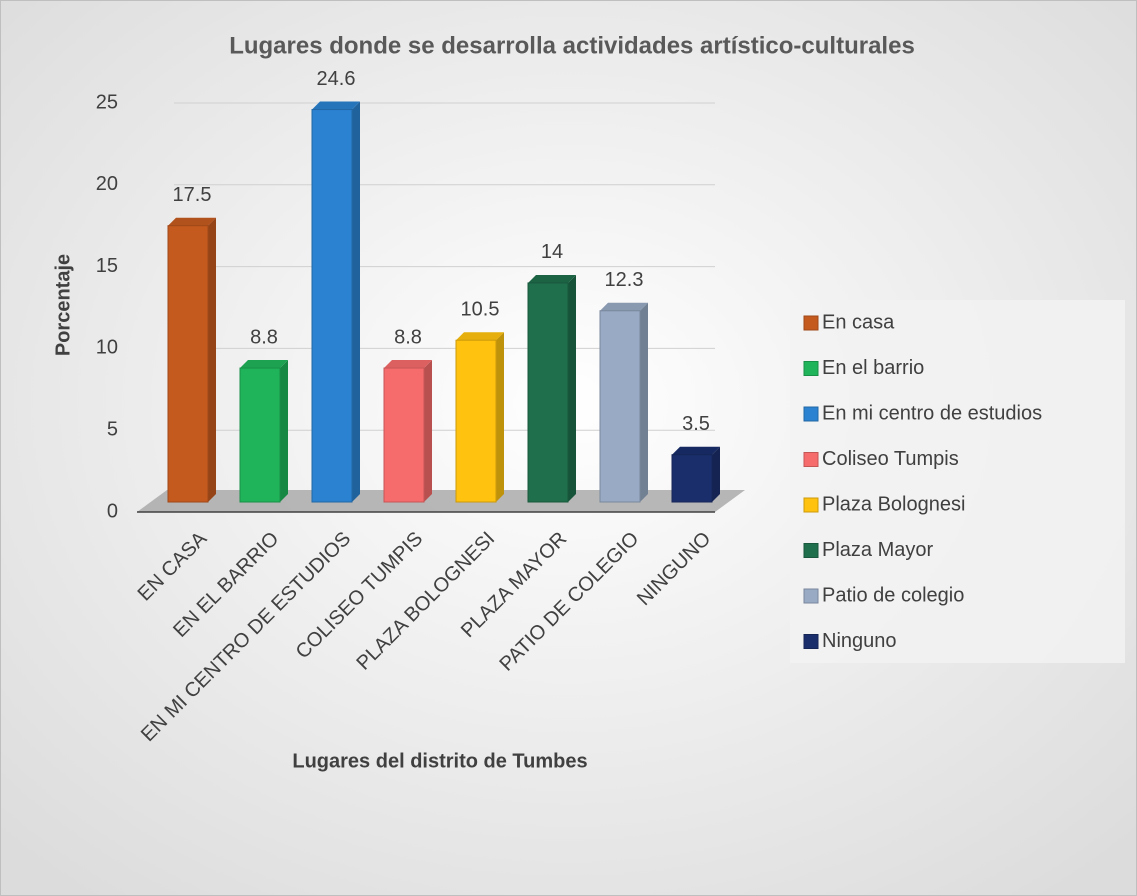  What do you see at coordinates (107, 348) in the screenshot?
I see `y-tick-label: 10` at bounding box center [107, 348].